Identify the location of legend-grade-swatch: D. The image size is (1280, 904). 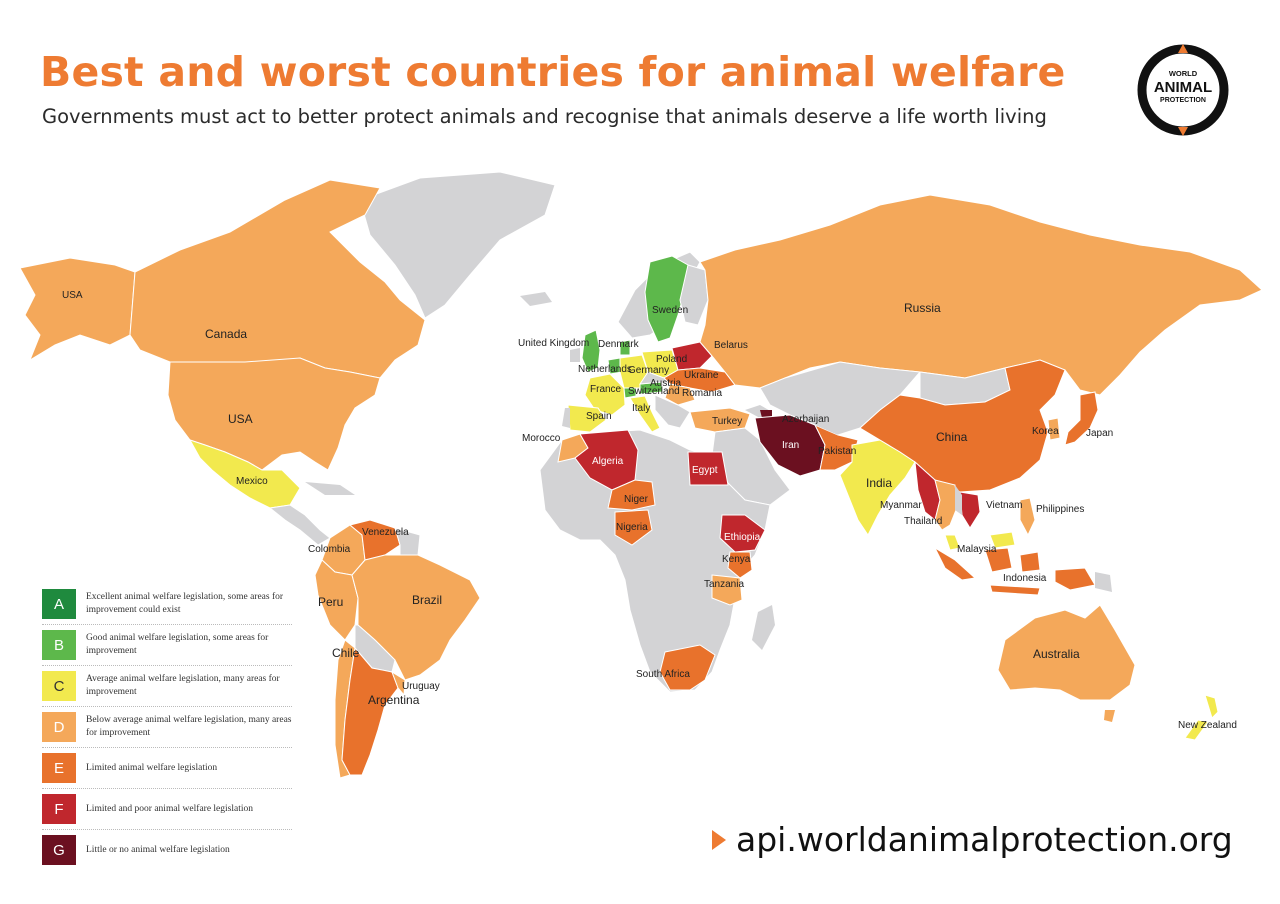
(59, 727).